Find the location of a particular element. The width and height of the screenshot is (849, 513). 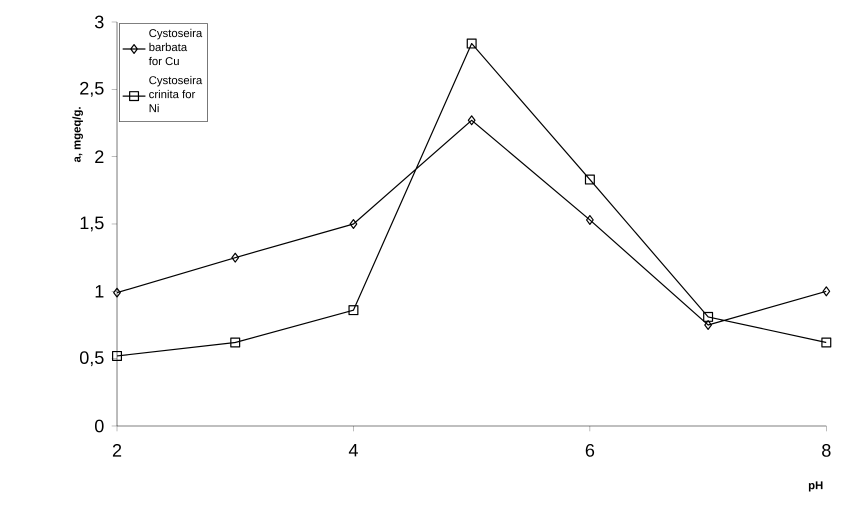

legend-label: Cystoseira crinita for Ni is located at coordinates (175, 94).